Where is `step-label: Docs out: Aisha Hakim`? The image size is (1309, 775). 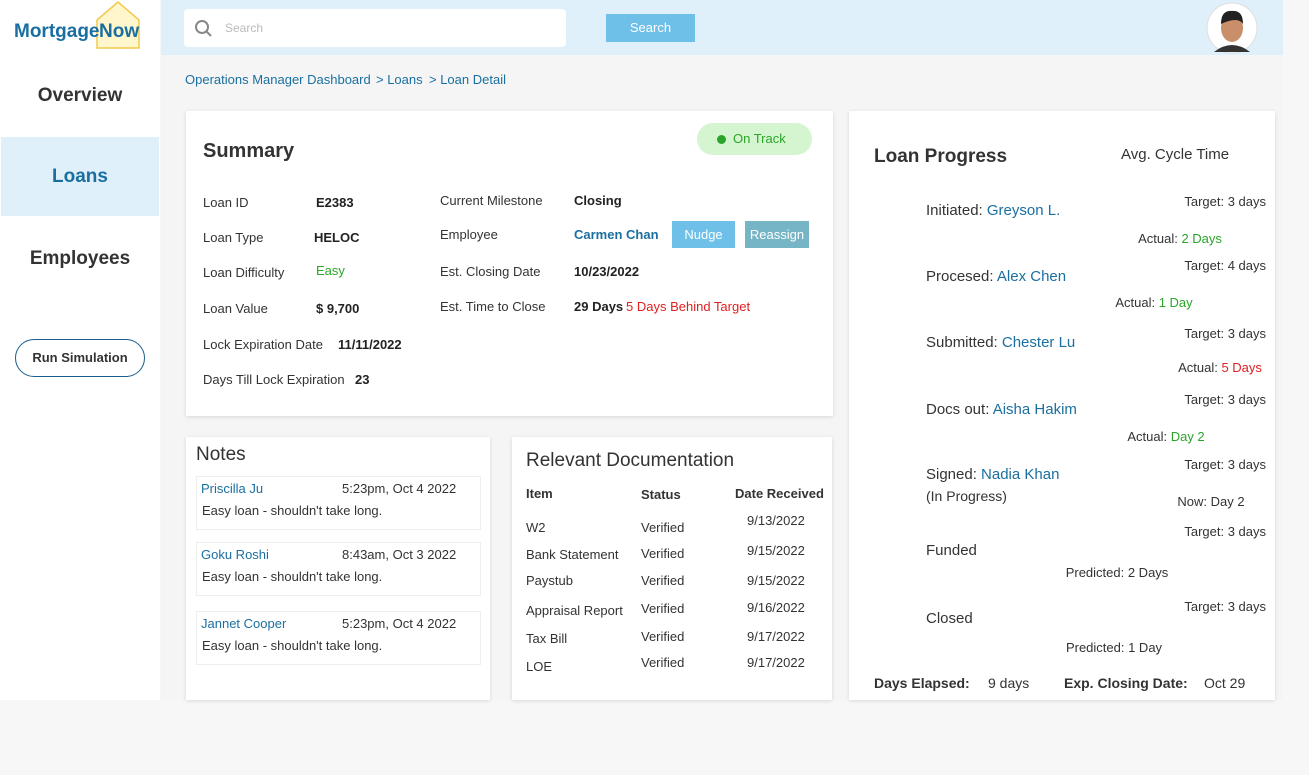 step-label: Docs out: Aisha Hakim is located at coordinates (1001, 409).